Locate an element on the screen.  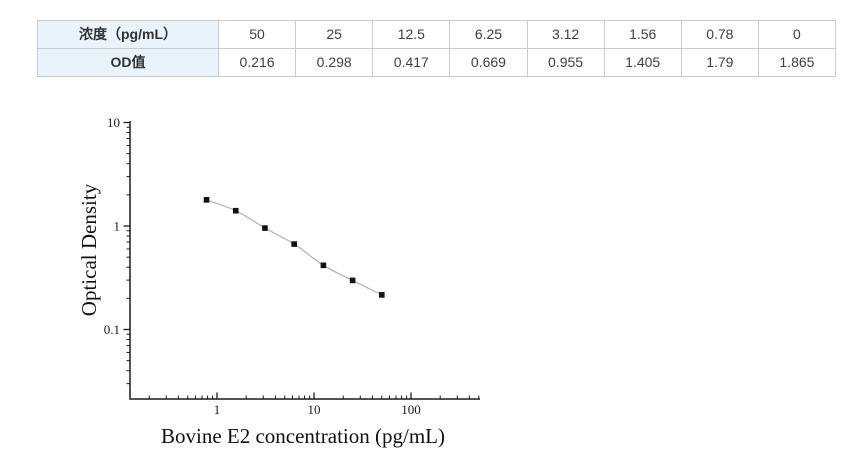
table-cell: 0.298 is located at coordinates (334, 62).